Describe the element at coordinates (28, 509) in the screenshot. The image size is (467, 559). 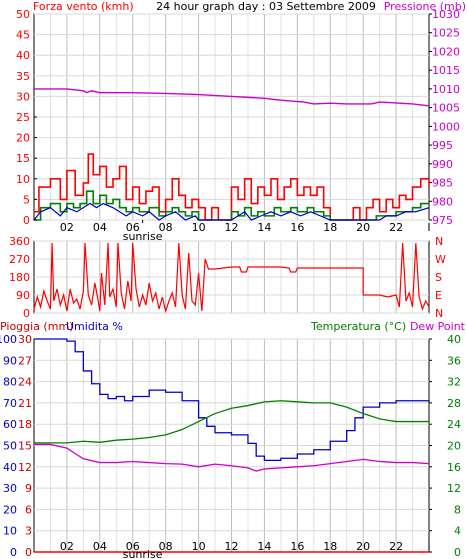
I see `rain-y-tick-label: 6` at that location.